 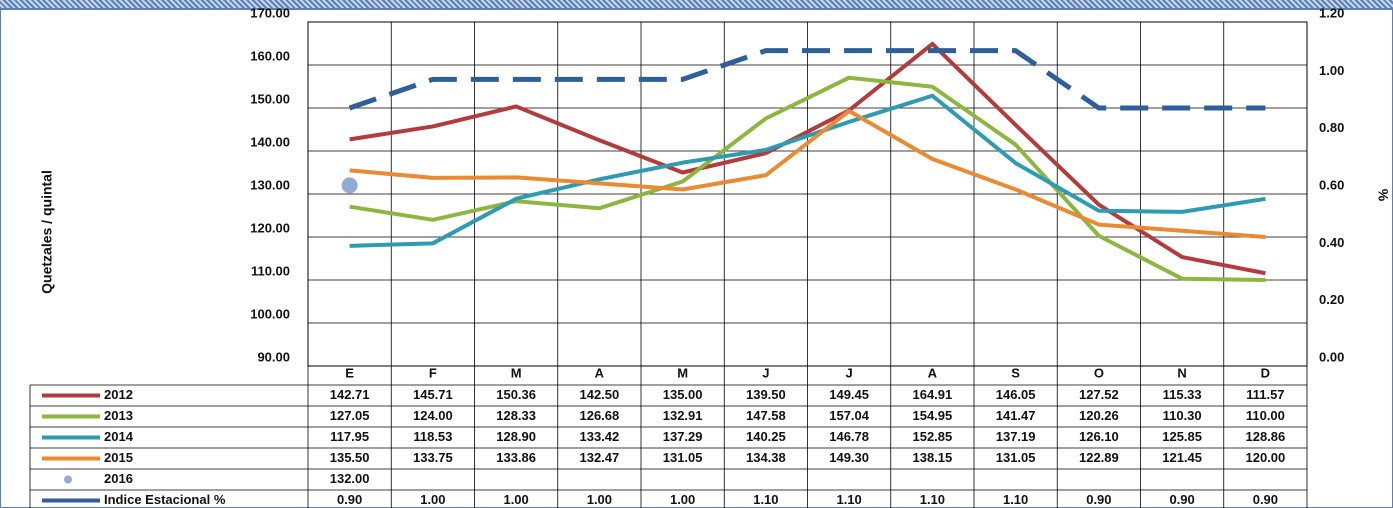 I want to click on table-value: 145.71, so click(x=433, y=394).